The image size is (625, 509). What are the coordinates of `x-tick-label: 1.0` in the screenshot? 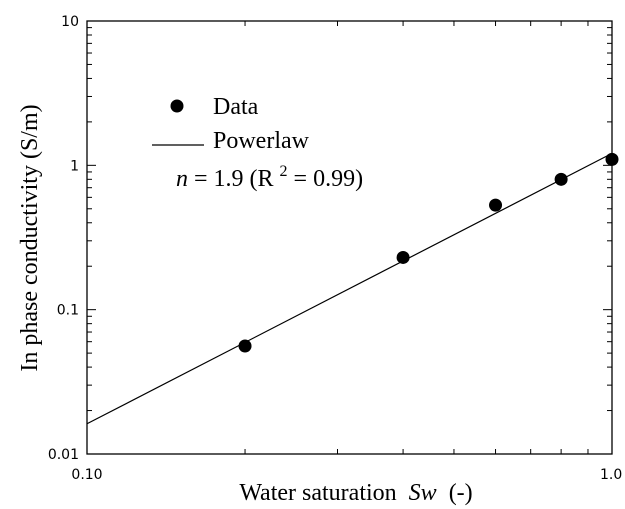 It's located at (611, 475).